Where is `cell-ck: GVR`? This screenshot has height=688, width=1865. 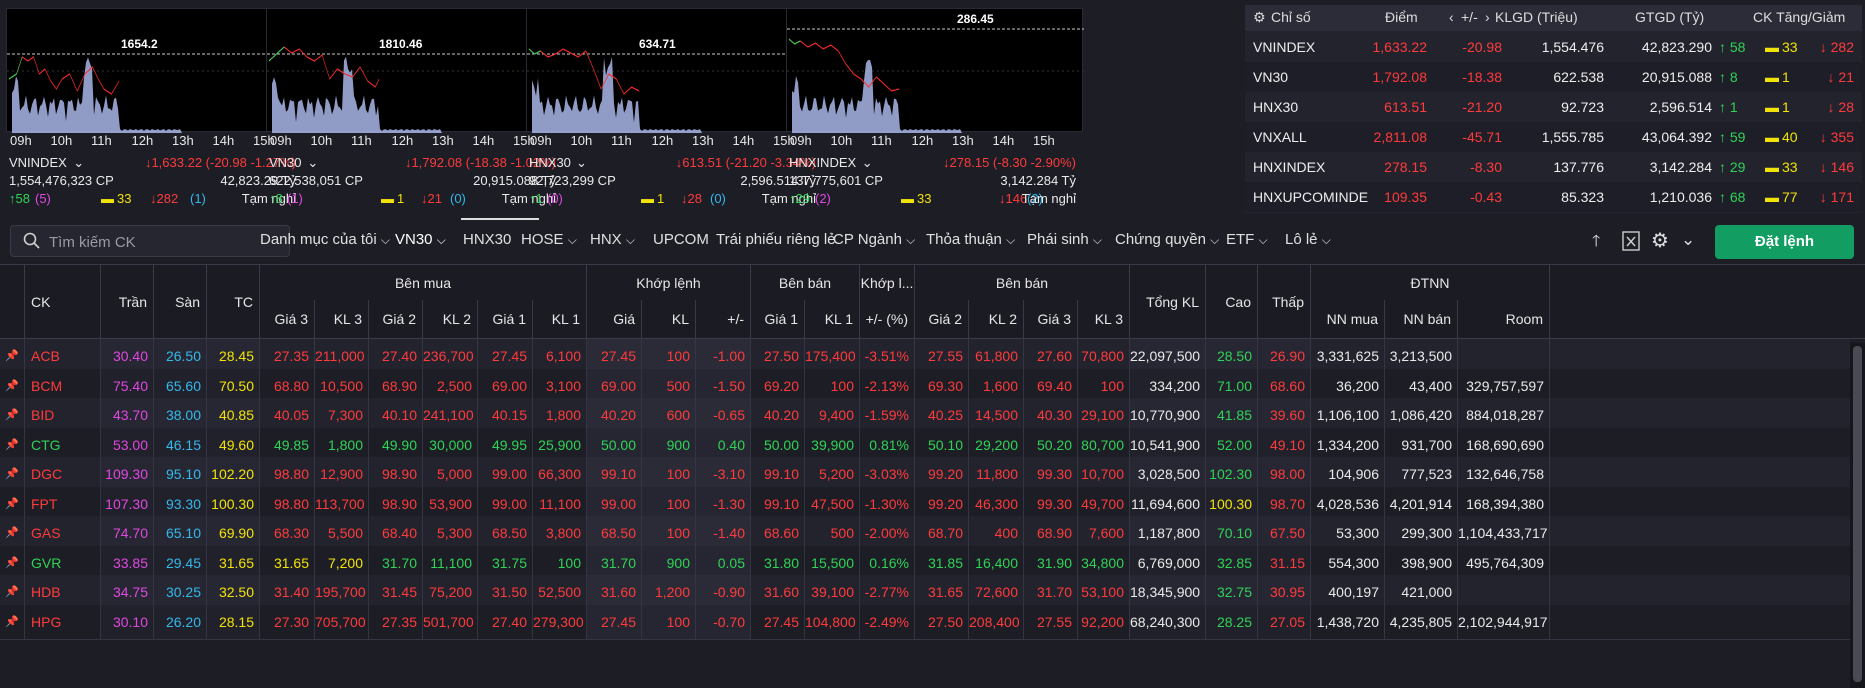 cell-ck: GVR is located at coordinates (63, 562).